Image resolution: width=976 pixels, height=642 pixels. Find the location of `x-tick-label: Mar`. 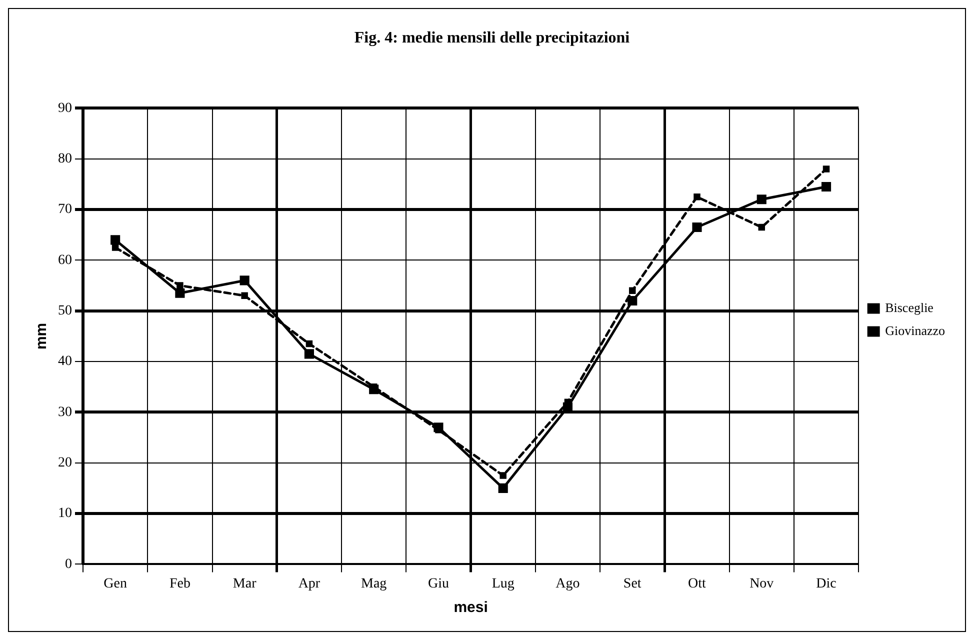

x-tick-label: Mar is located at coordinates (244, 584).